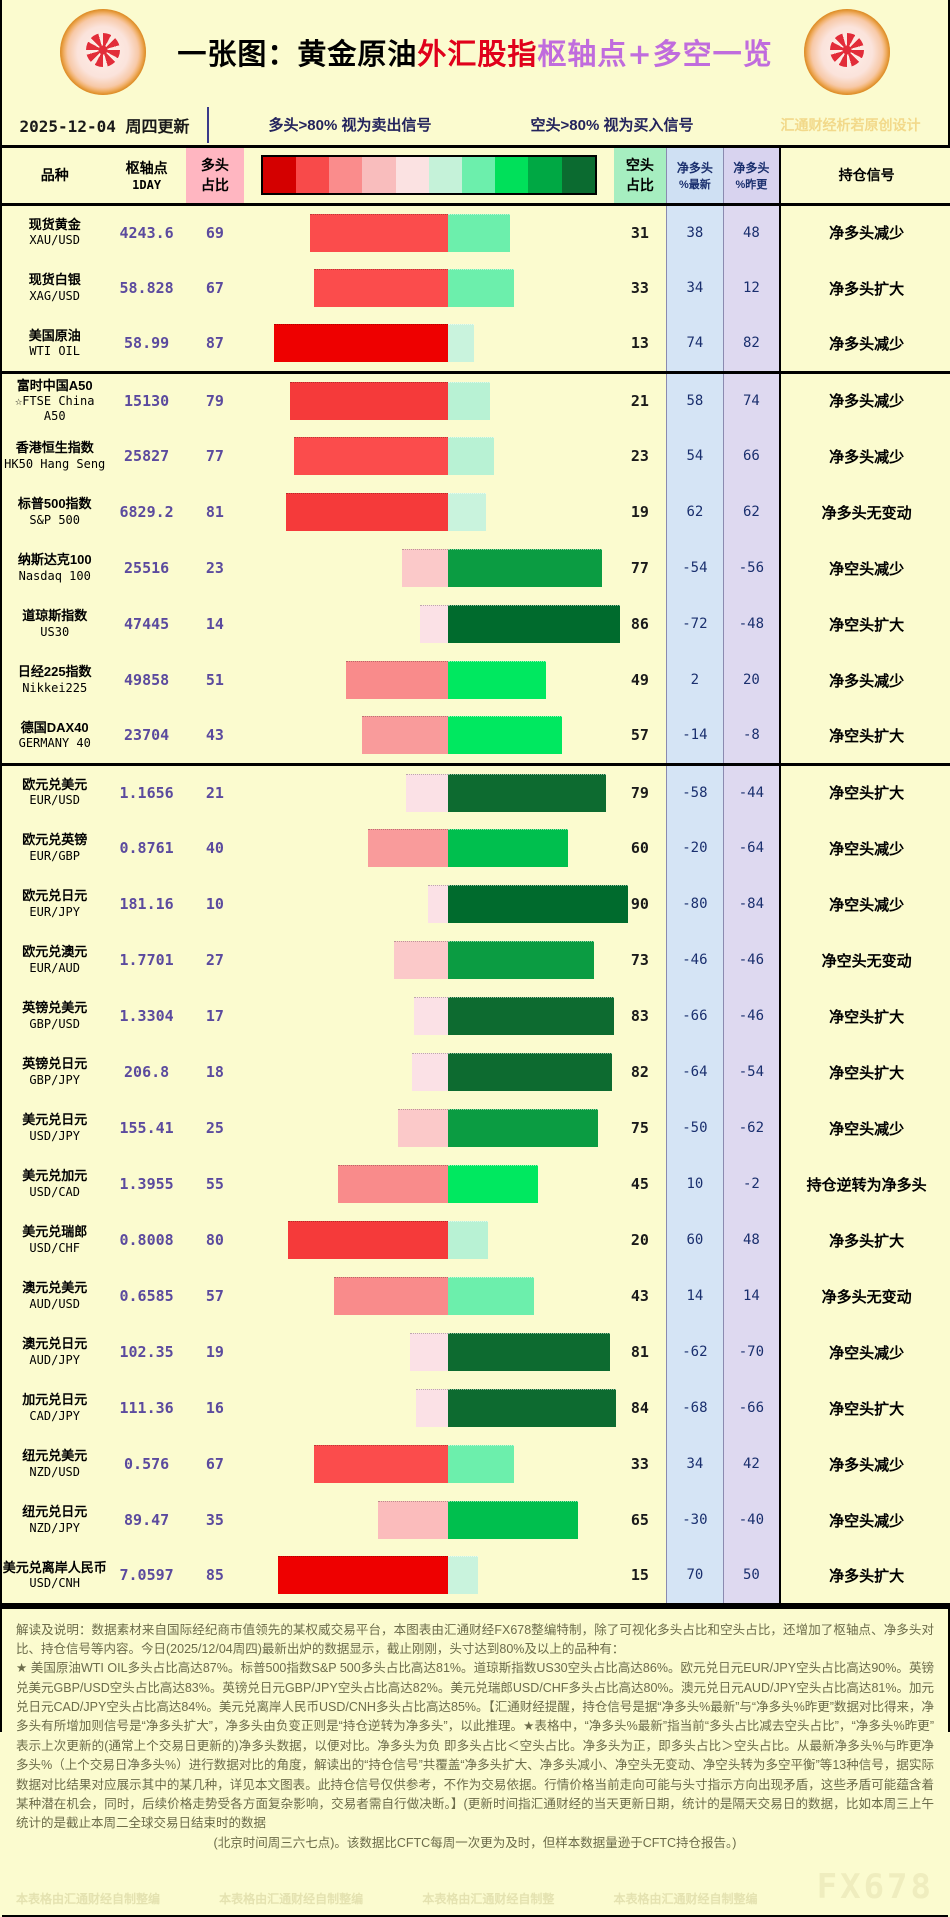  I want to click on cell-long-pct: 80, so click(214, 1240).